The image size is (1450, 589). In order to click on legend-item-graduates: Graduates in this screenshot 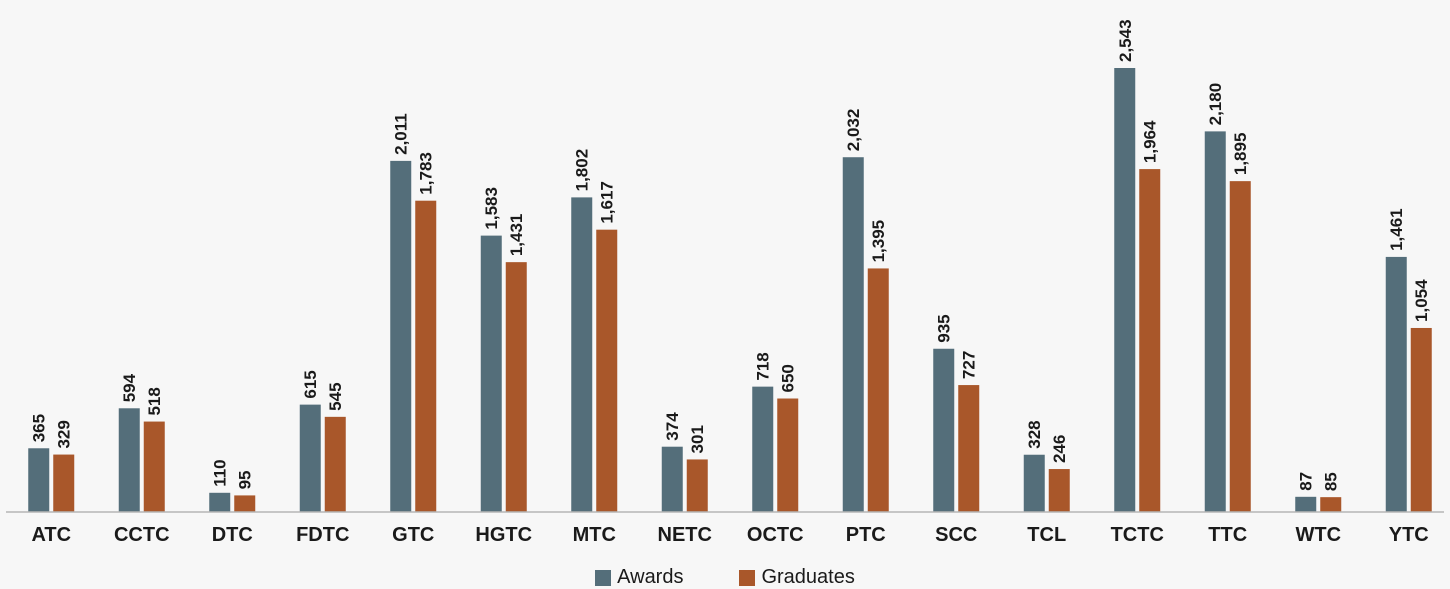, I will do `click(797, 577)`.